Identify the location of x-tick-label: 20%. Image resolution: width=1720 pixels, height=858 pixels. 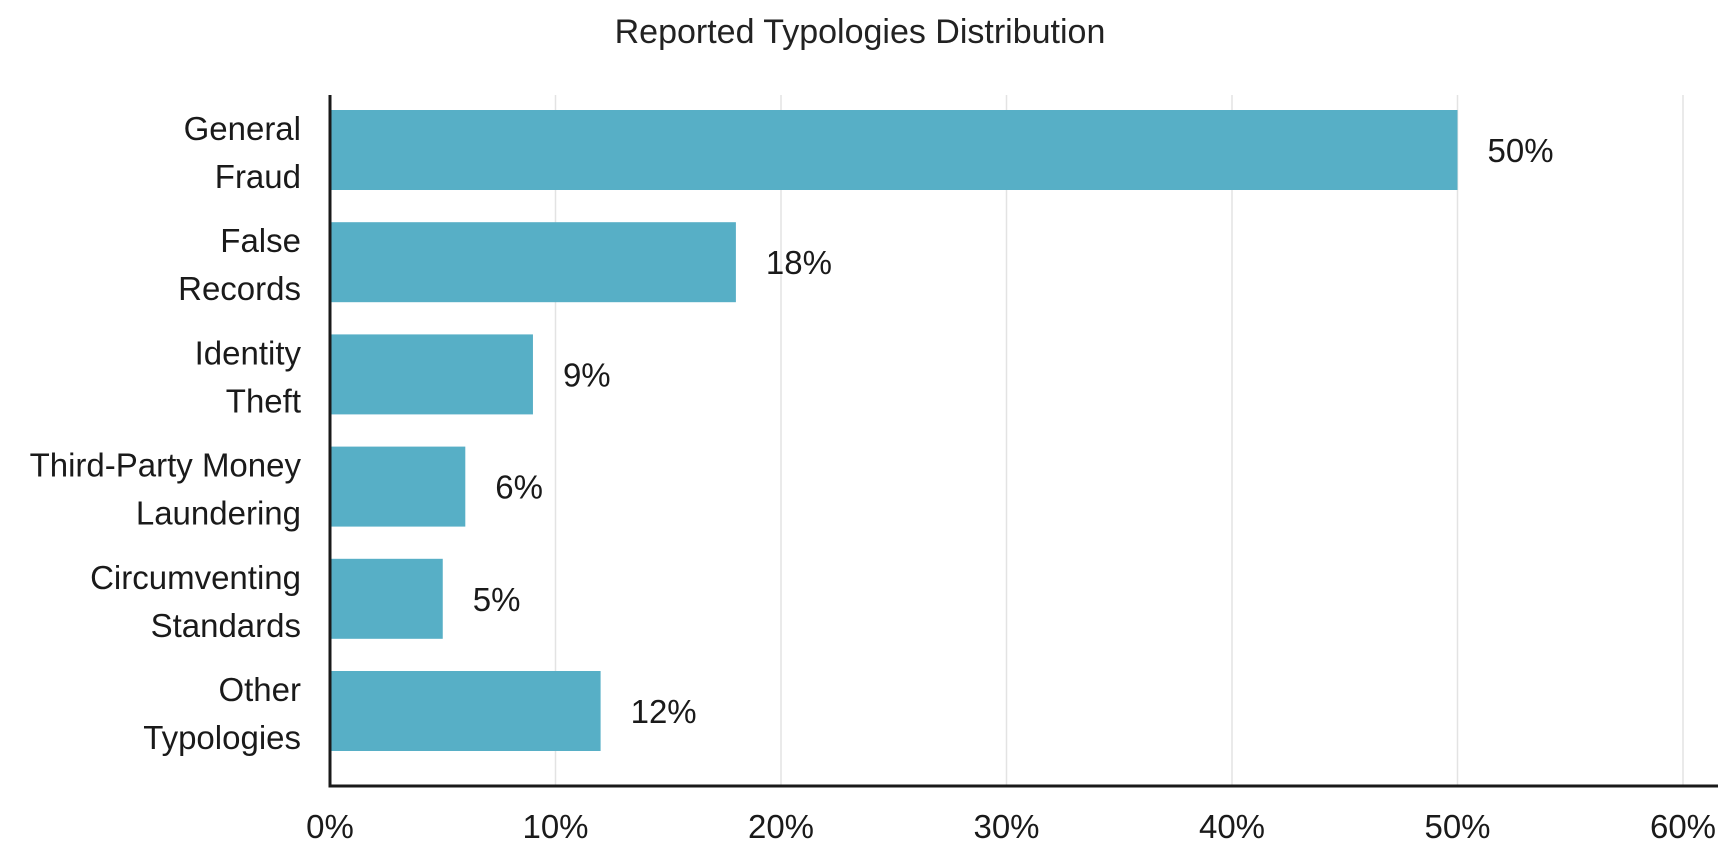
(781, 826).